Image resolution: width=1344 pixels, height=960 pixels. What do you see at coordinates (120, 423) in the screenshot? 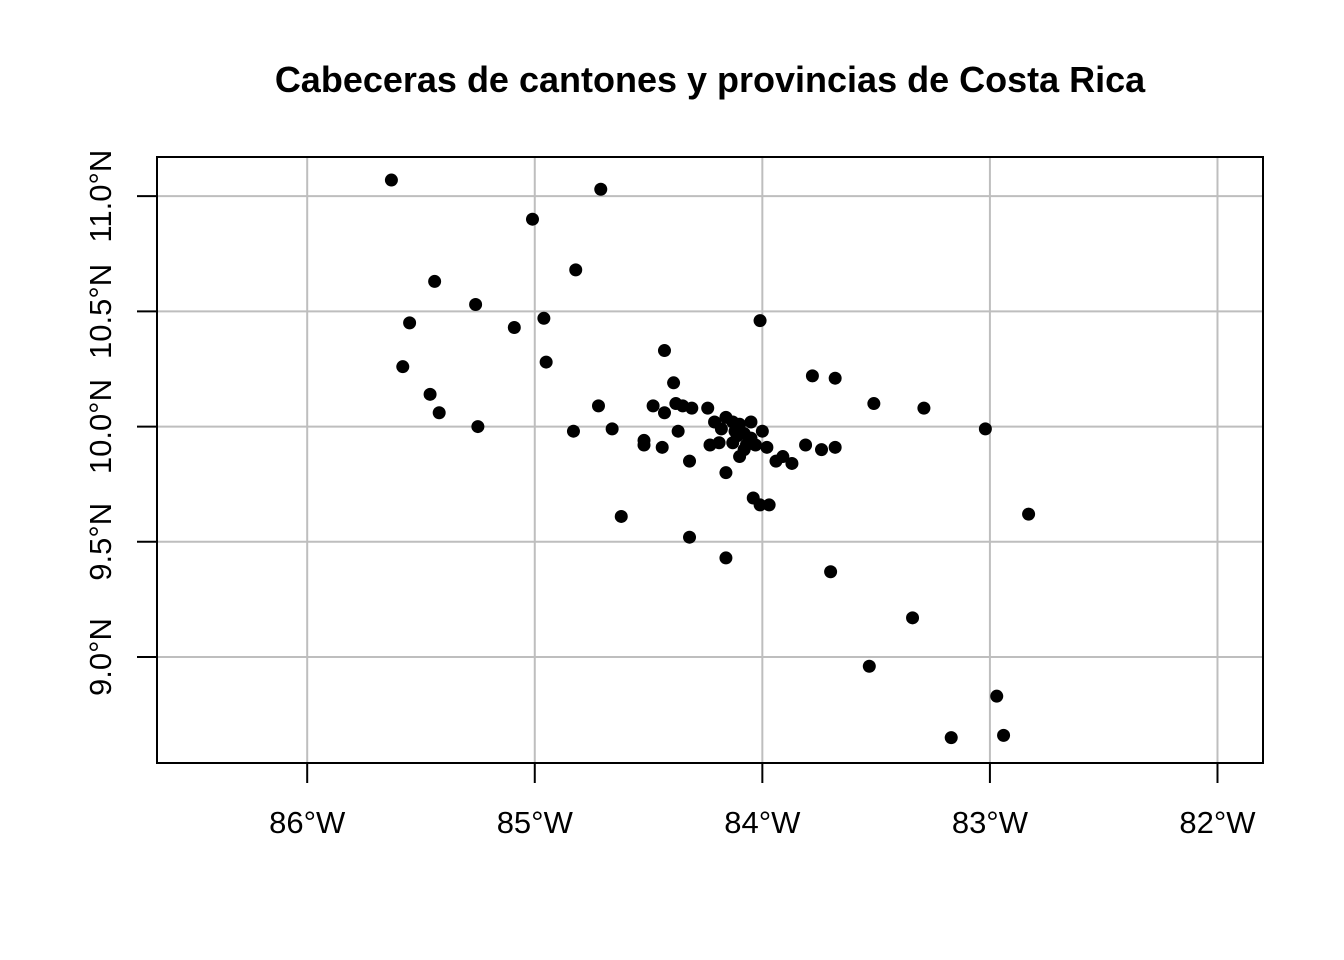
I see `y-axis: 9.0°N 9.5°N 10.0°N 10.5°N 11.0°N` at bounding box center [120, 423].